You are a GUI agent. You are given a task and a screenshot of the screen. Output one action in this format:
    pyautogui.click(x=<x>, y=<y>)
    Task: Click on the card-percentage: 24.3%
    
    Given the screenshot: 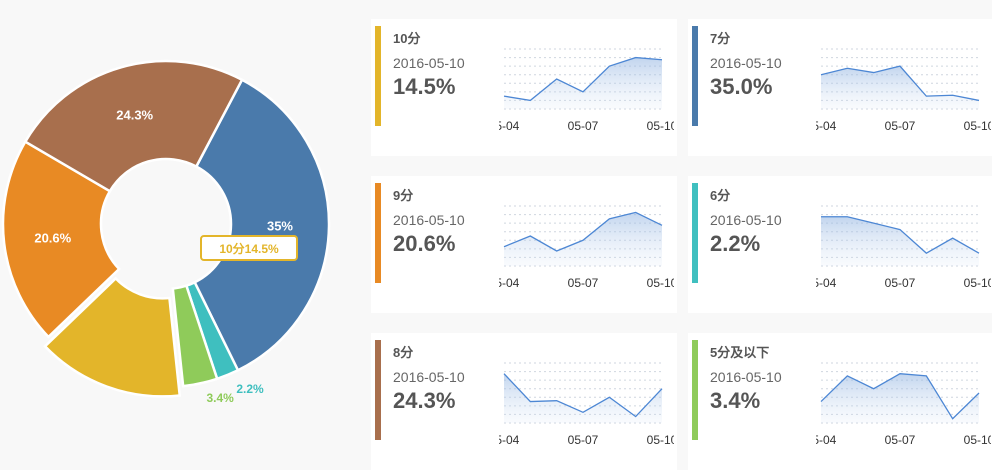 What is the action you would take?
    pyautogui.click(x=424, y=400)
    